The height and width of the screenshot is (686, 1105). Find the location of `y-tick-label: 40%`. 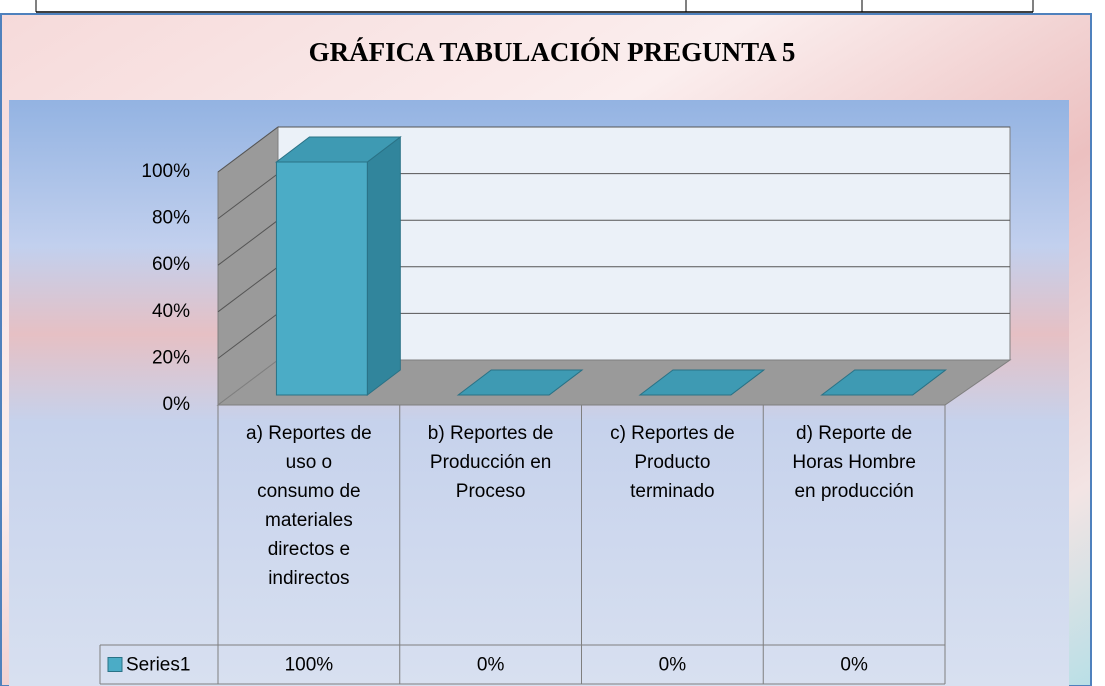

y-tick-label: 40% is located at coordinates (171, 311).